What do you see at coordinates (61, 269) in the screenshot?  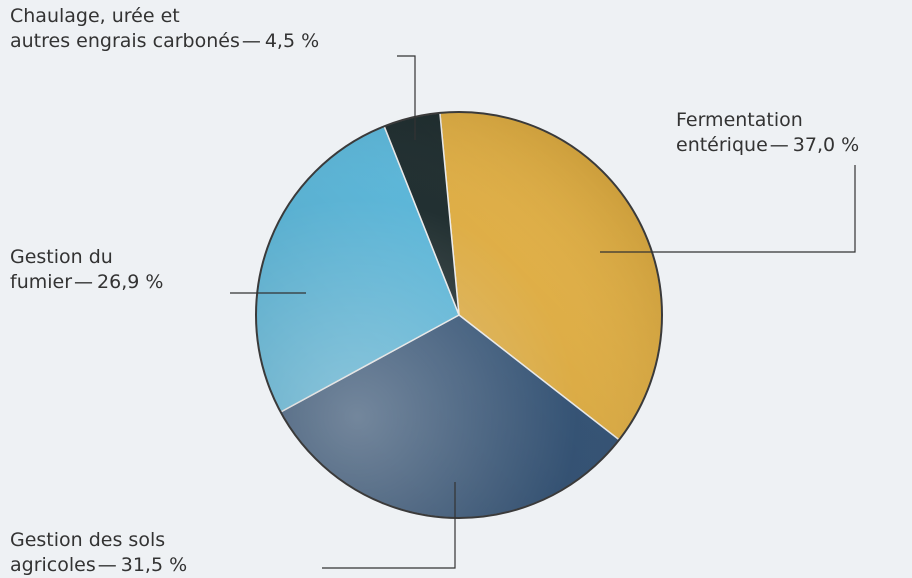 I see `category-label: Gestion du fumier` at bounding box center [61, 269].